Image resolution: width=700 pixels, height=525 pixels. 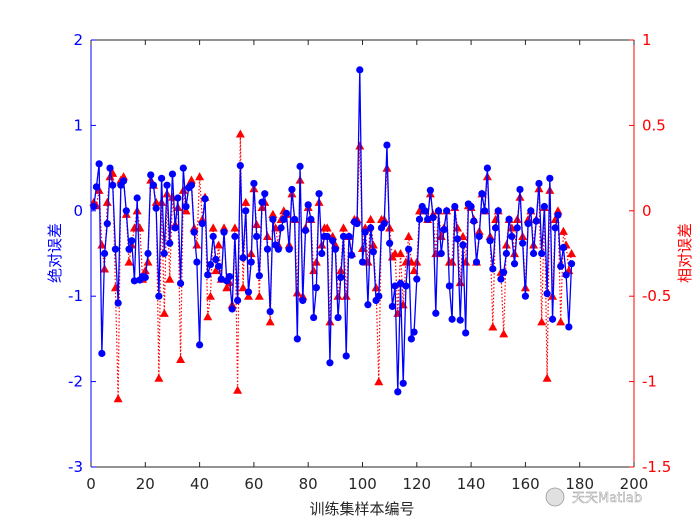 I want to click on right-tick-label: -1.5, so click(x=656, y=467).